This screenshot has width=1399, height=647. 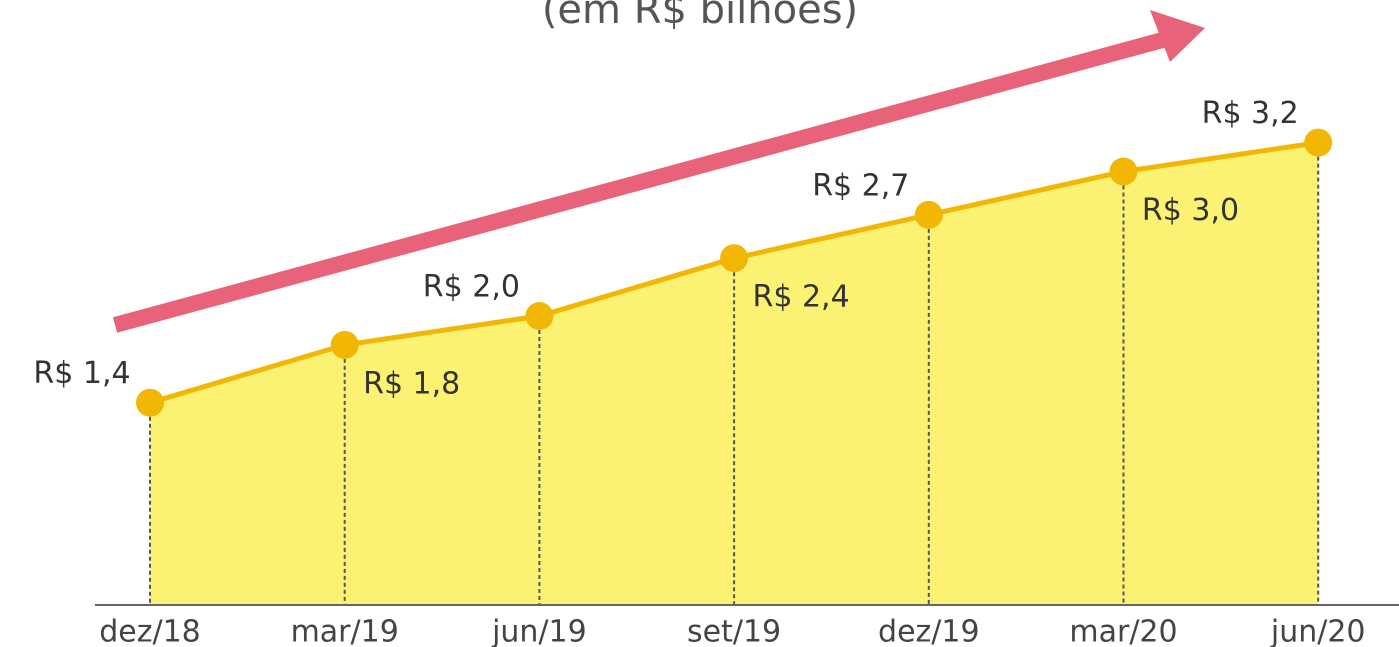 What do you see at coordinates (1318, 631) in the screenshot?
I see `x-tick-label: jun/20` at bounding box center [1318, 631].